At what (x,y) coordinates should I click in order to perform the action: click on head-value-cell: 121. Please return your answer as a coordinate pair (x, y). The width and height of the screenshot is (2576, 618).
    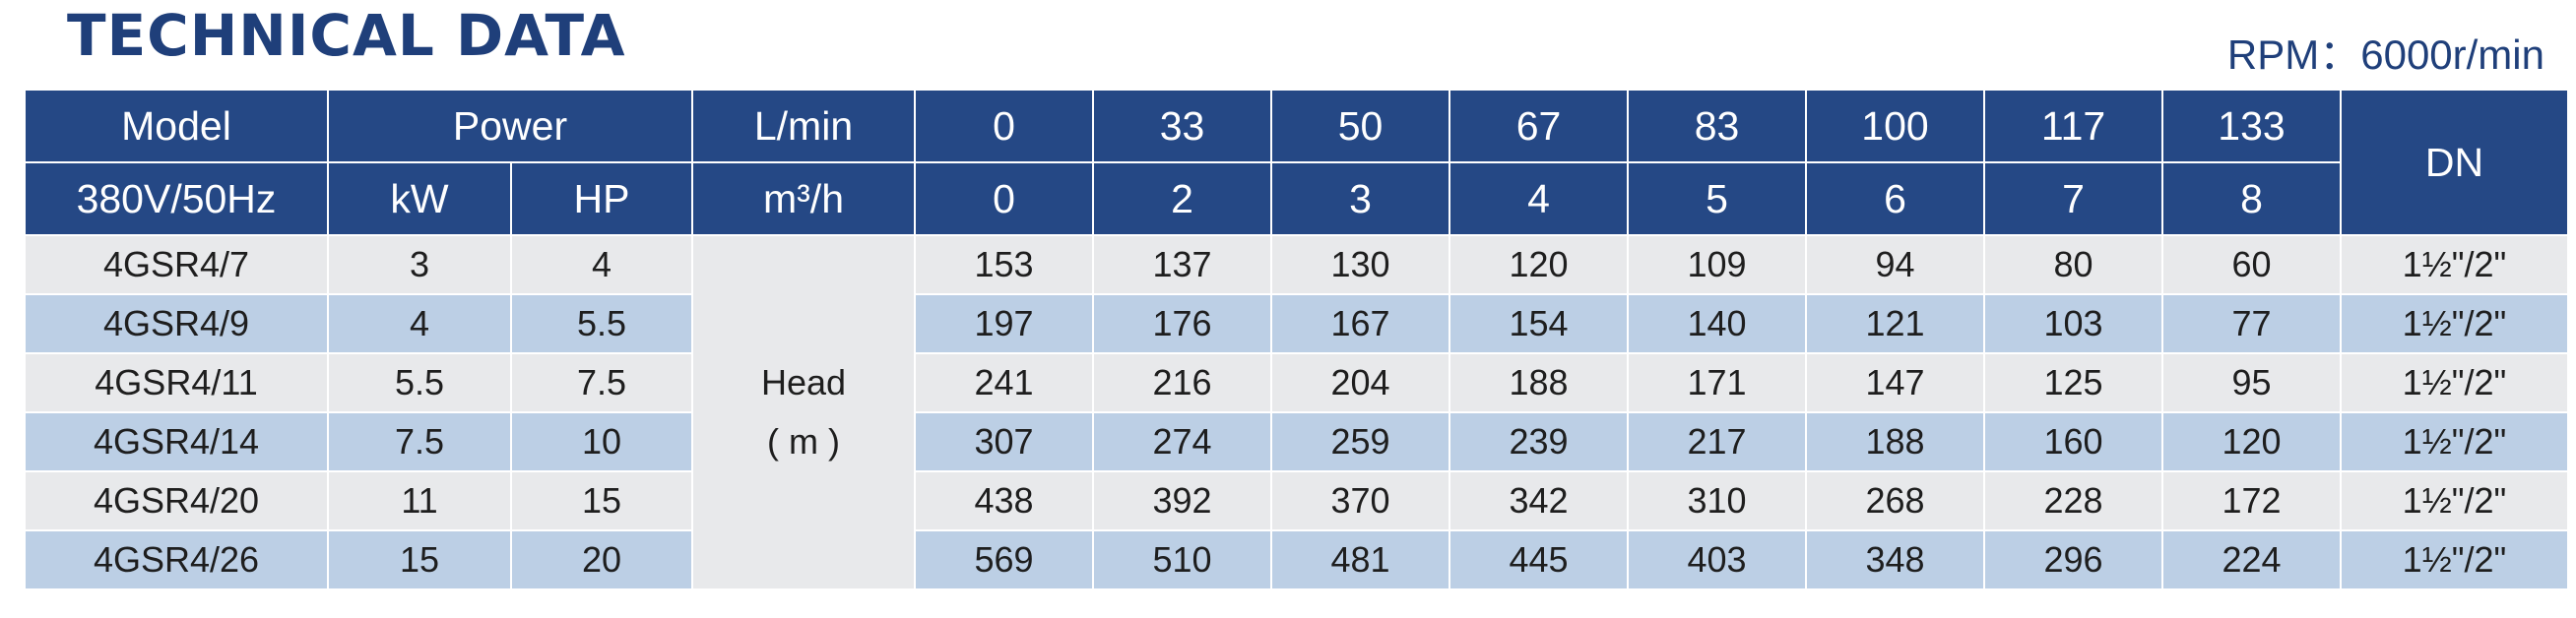
    Looking at the image, I should click on (1895, 323).